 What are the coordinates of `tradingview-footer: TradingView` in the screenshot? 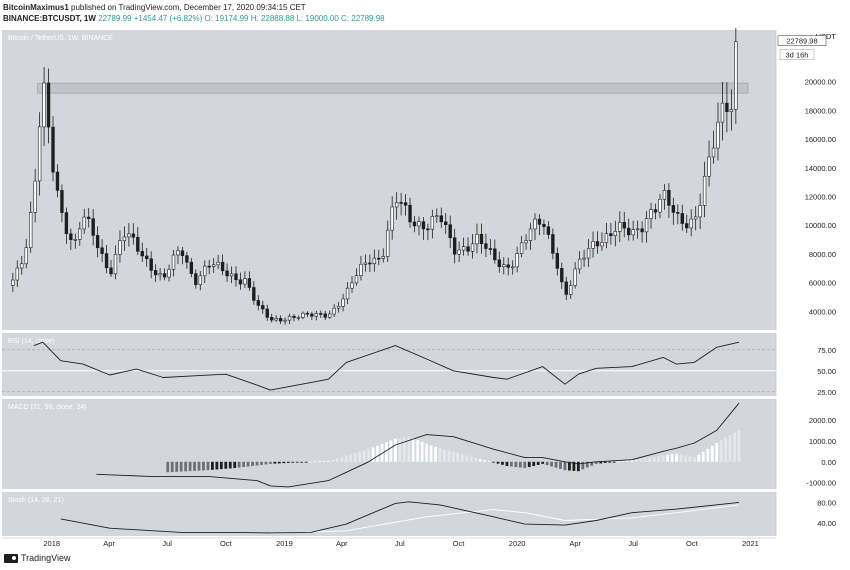 It's located at (37, 558).